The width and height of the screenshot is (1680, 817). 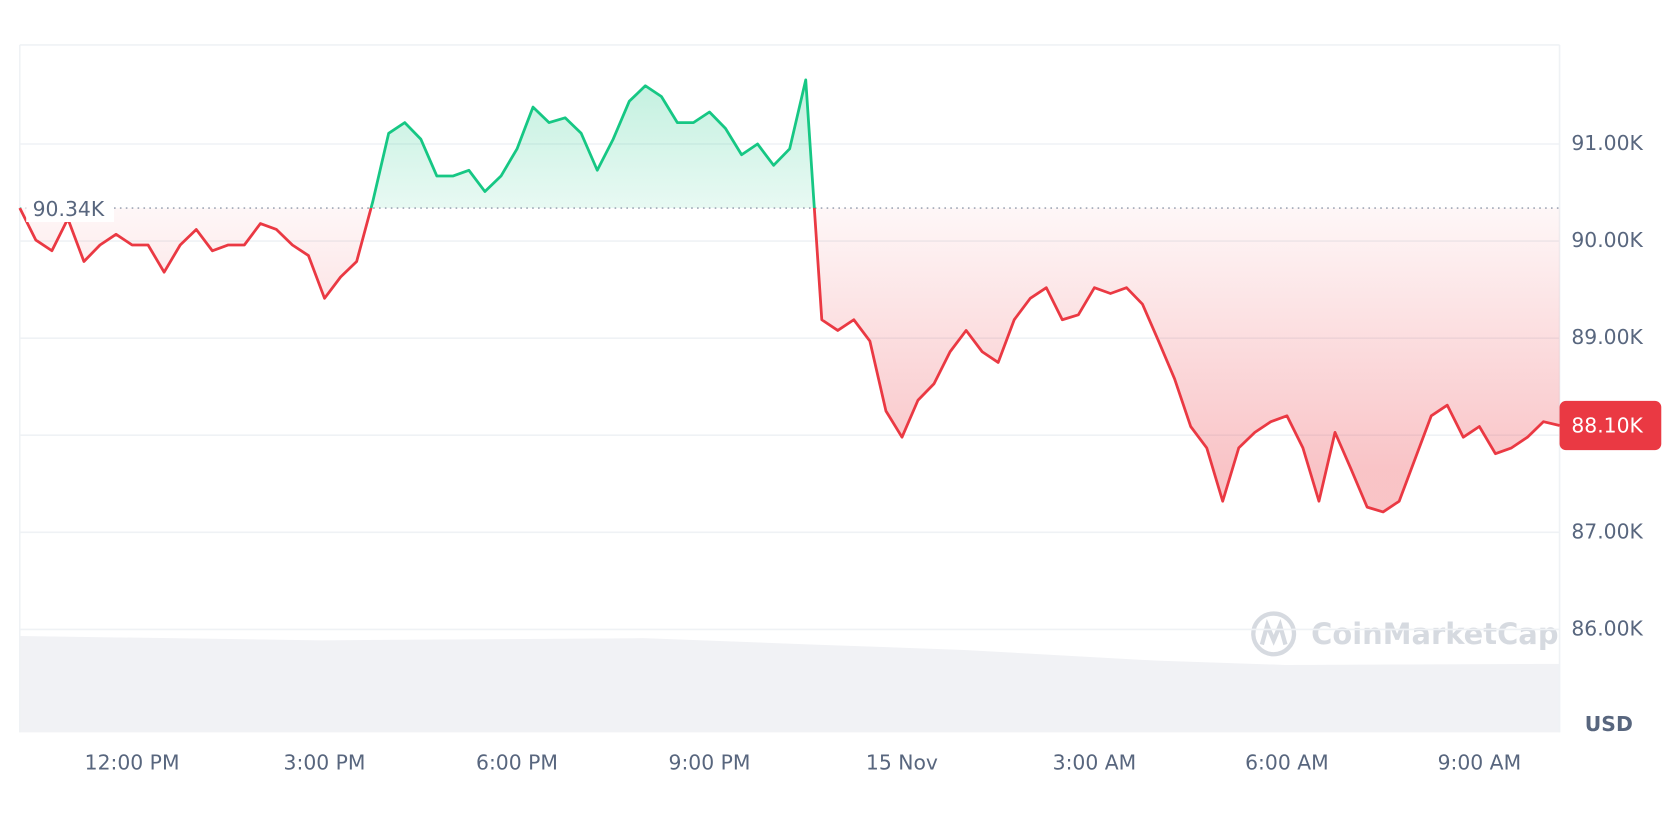 I want to click on y-tick-label: 89.00K, so click(x=1607, y=337).